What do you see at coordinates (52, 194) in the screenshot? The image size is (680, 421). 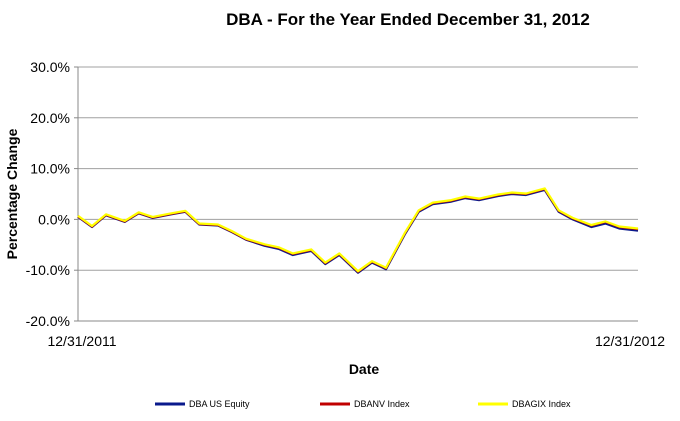 I see `y-axis-ticks: 30.0% 20.0% 10.0% 0.0% -10.0% -20.0%` at bounding box center [52, 194].